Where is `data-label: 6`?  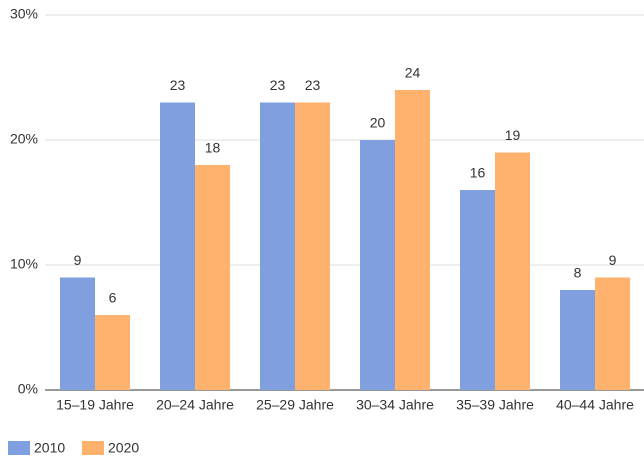 data-label: 6 is located at coordinates (113, 298).